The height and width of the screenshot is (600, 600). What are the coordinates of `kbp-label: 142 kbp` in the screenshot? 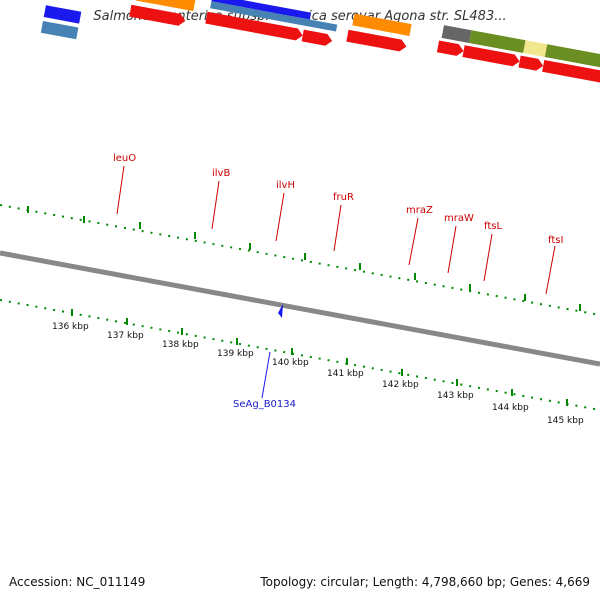 It's located at (400, 385).